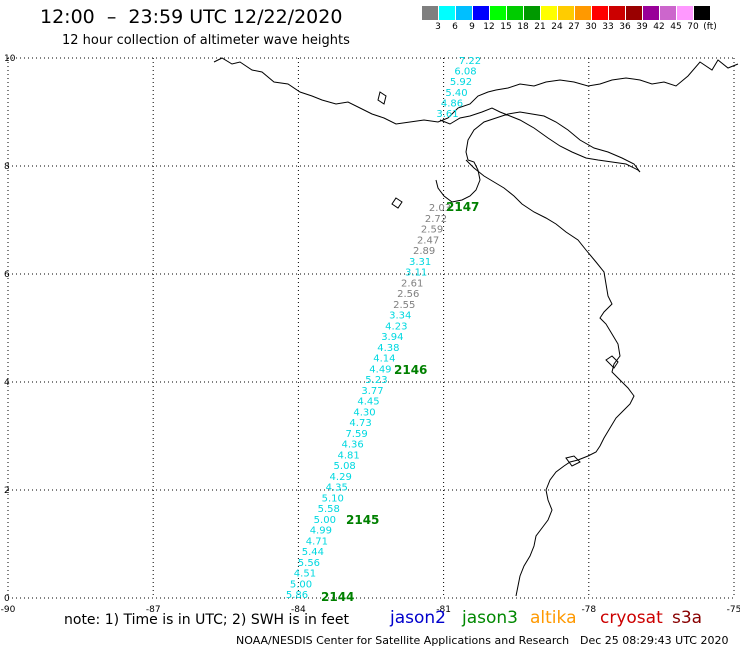  What do you see at coordinates (7, 167) in the screenshot?
I see `y-tick-label: 8` at bounding box center [7, 167].